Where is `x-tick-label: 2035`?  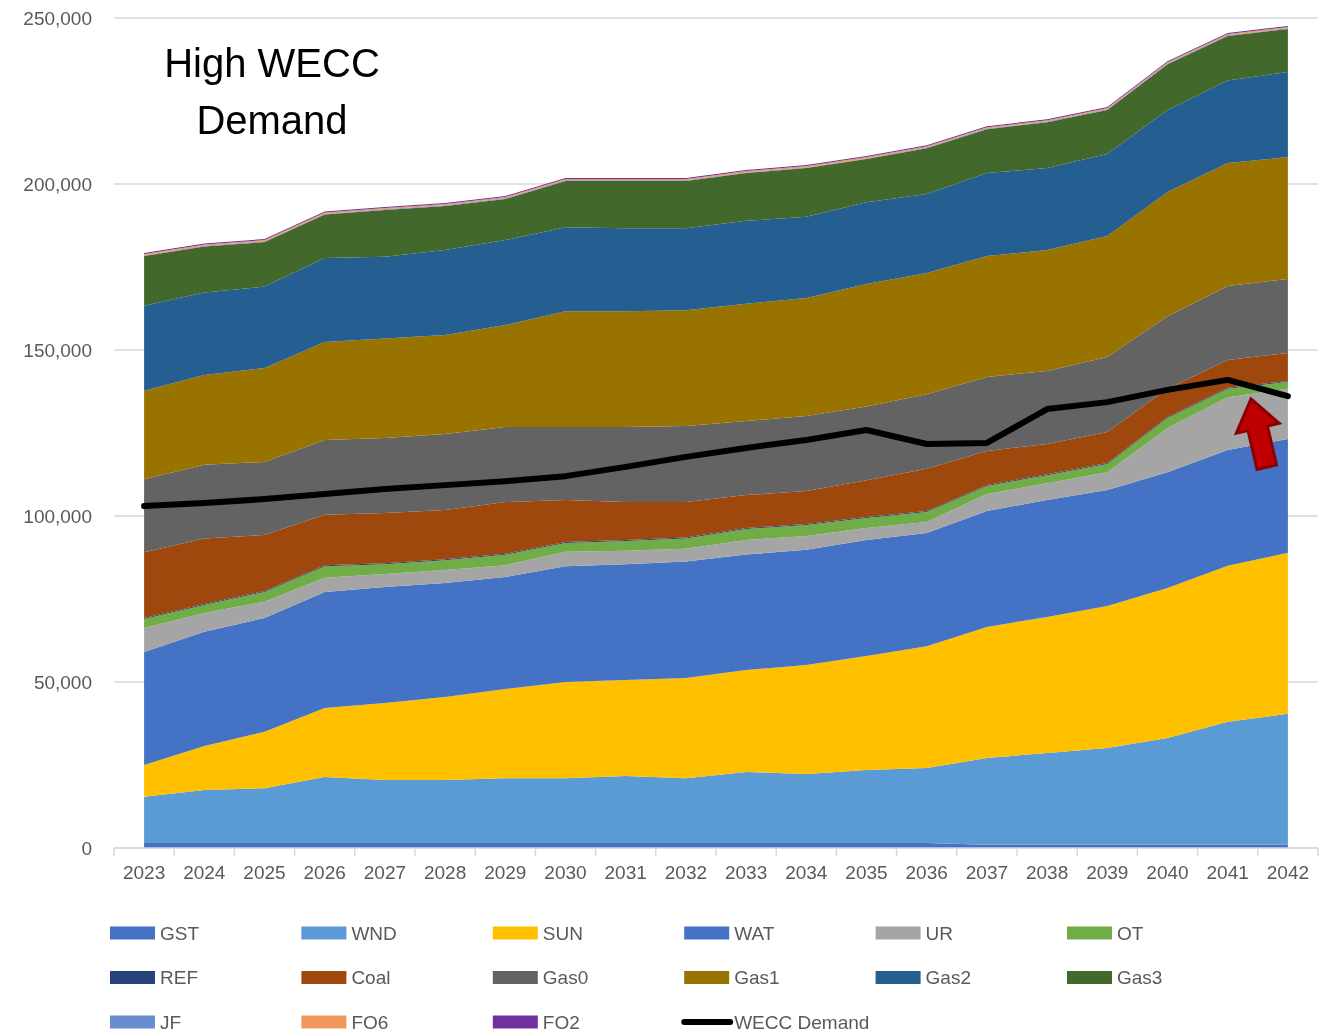
x-tick-label: 2035 is located at coordinates (866, 872).